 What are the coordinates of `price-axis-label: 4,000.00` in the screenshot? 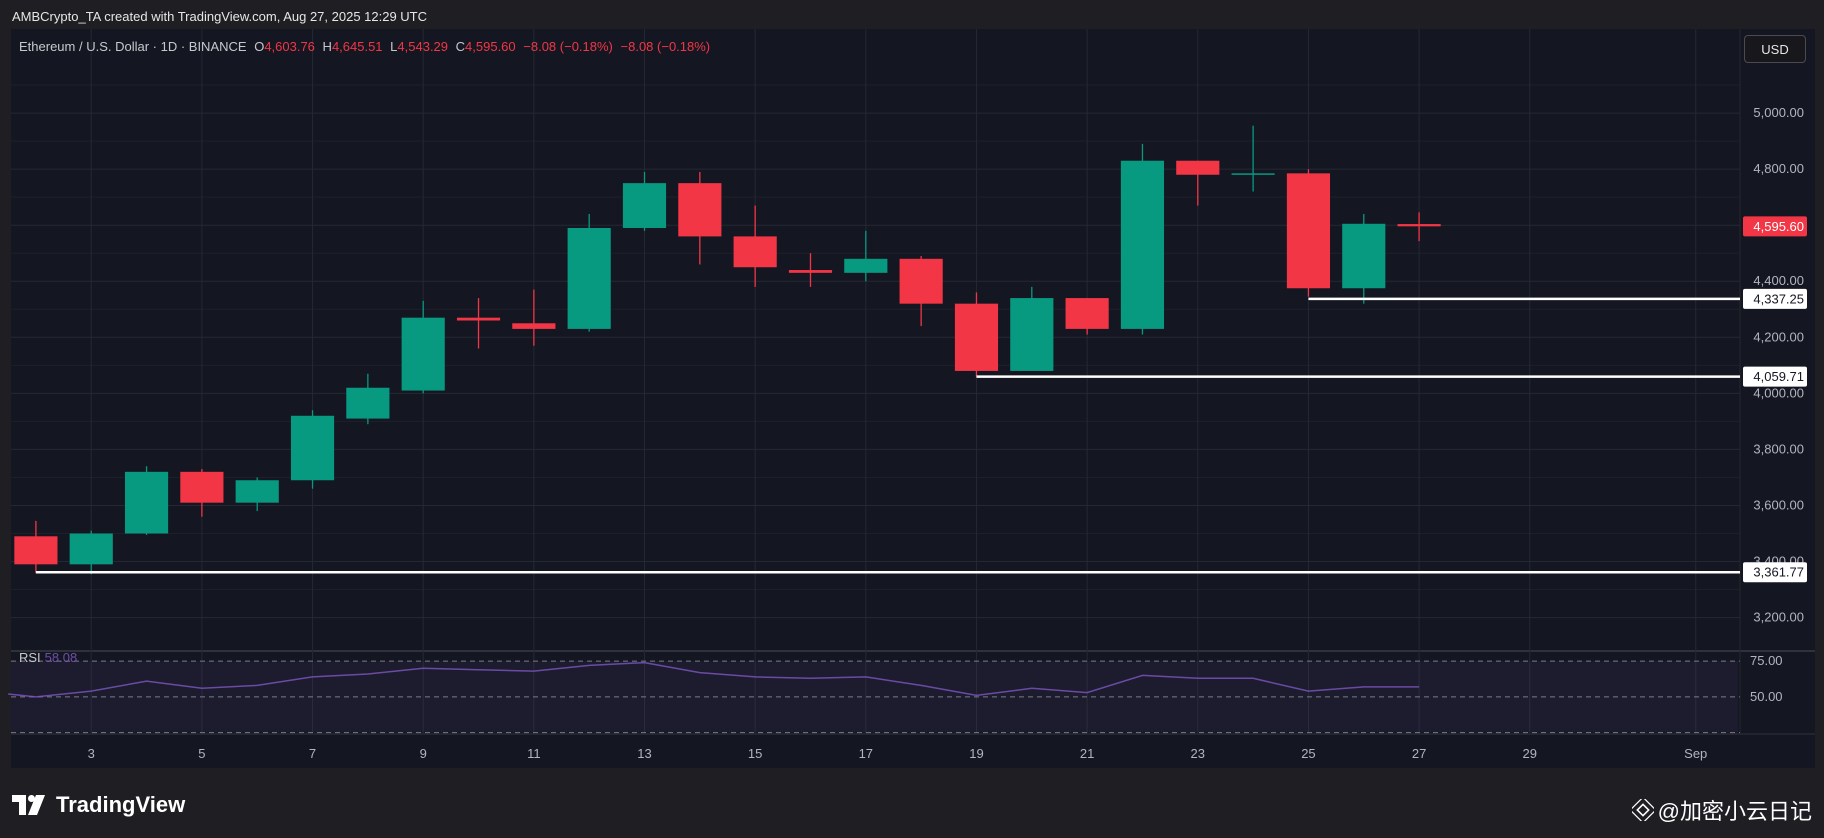 It's located at (1778, 392).